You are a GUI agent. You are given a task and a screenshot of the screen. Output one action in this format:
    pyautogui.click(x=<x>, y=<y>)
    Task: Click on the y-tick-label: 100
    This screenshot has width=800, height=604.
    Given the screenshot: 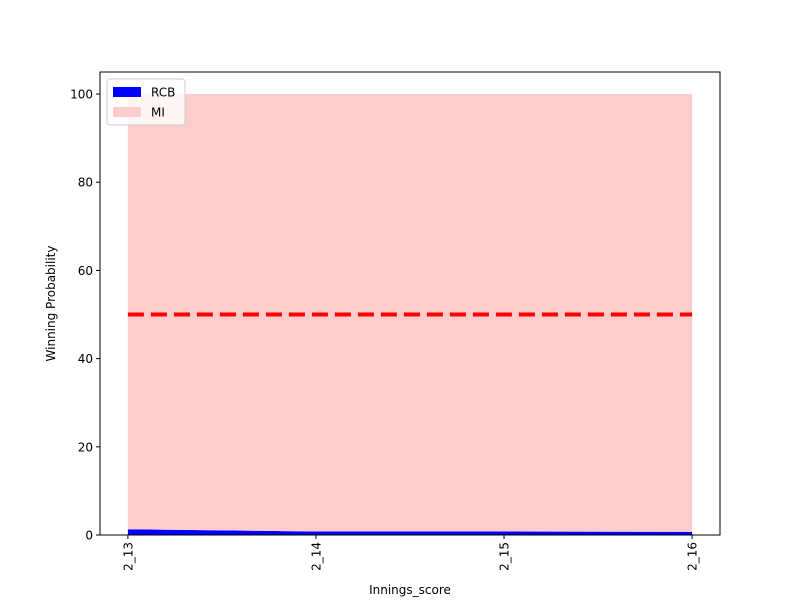 What is the action you would take?
    pyautogui.click(x=81, y=95)
    